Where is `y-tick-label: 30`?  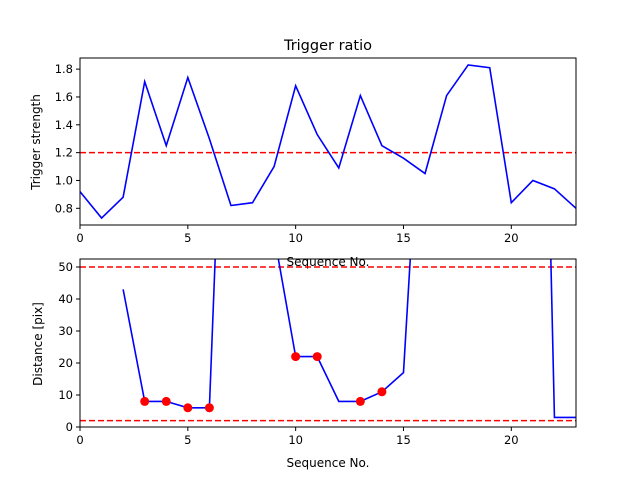
y-tick-label: 30 is located at coordinates (65, 331).